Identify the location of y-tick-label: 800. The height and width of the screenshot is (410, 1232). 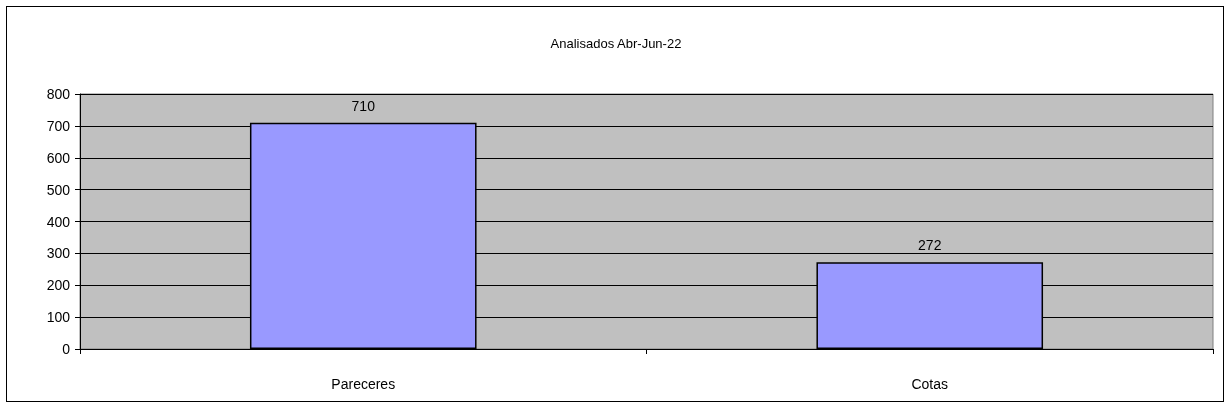
(58, 94).